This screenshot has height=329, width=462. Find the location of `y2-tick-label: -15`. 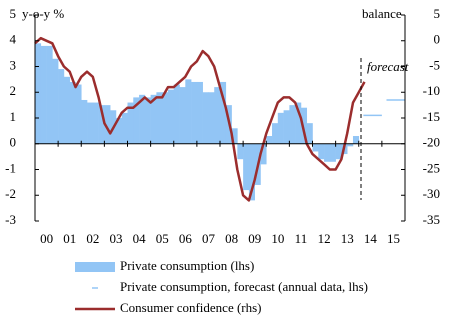

y2-tick-label: -15 is located at coordinates (431, 116).